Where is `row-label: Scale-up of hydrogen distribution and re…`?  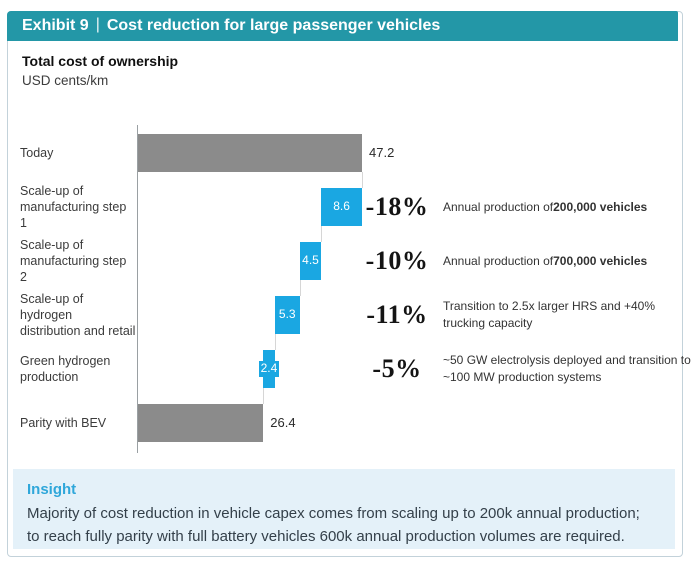 row-label: Scale-up of hydrogen distribution and re… is located at coordinates (78, 315).